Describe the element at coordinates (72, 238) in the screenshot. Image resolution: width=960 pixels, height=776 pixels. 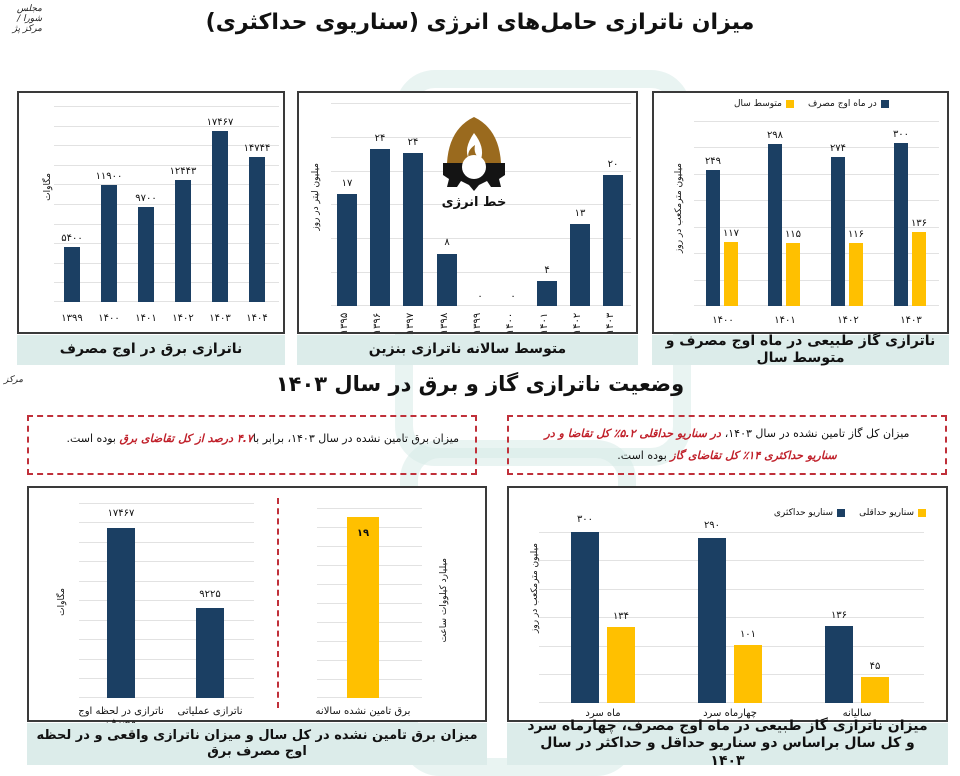
I see `value-label: ۵۴۰۰` at that location.